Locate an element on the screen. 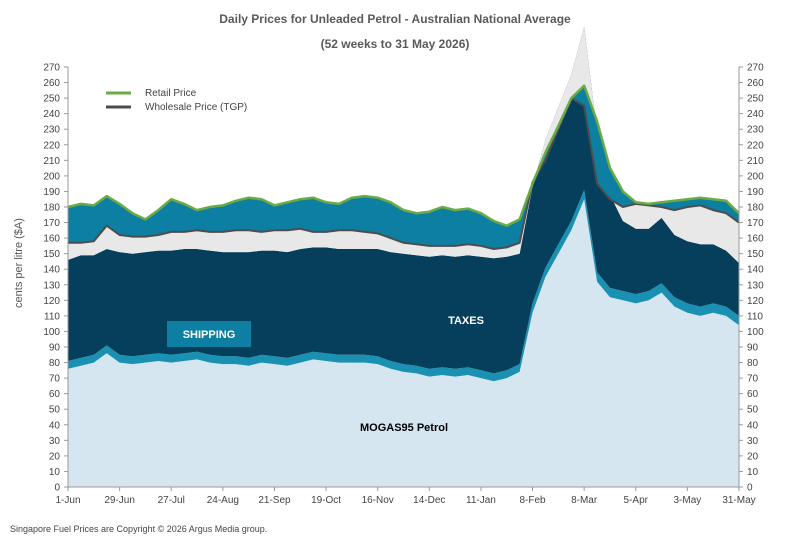 Image resolution: width=790 pixels, height=538 pixels. x-tick-label: 31-May is located at coordinates (738, 500).